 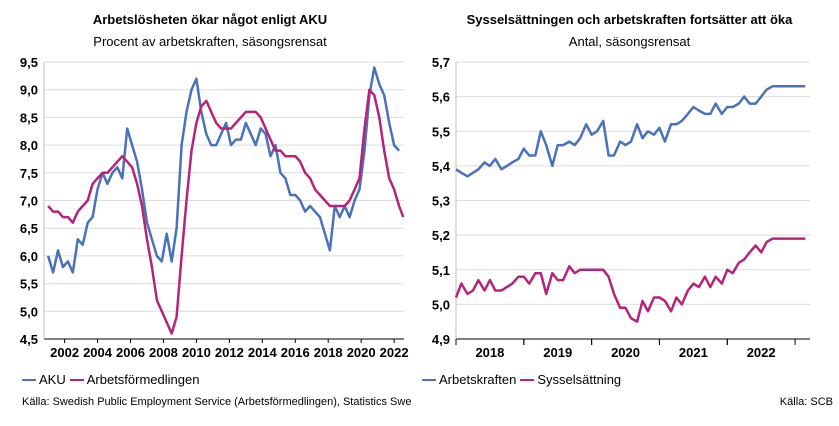 What do you see at coordinates (478, 379) in the screenshot?
I see `legend-label: Arbetskraften` at bounding box center [478, 379].